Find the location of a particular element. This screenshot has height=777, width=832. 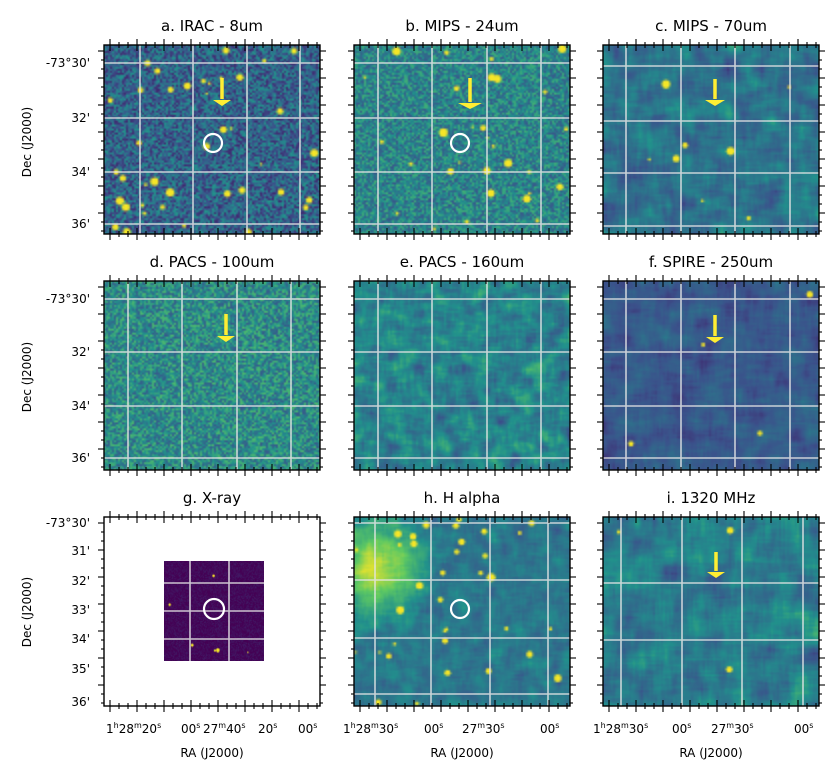

source-circle-h is located at coordinates (460, 609).